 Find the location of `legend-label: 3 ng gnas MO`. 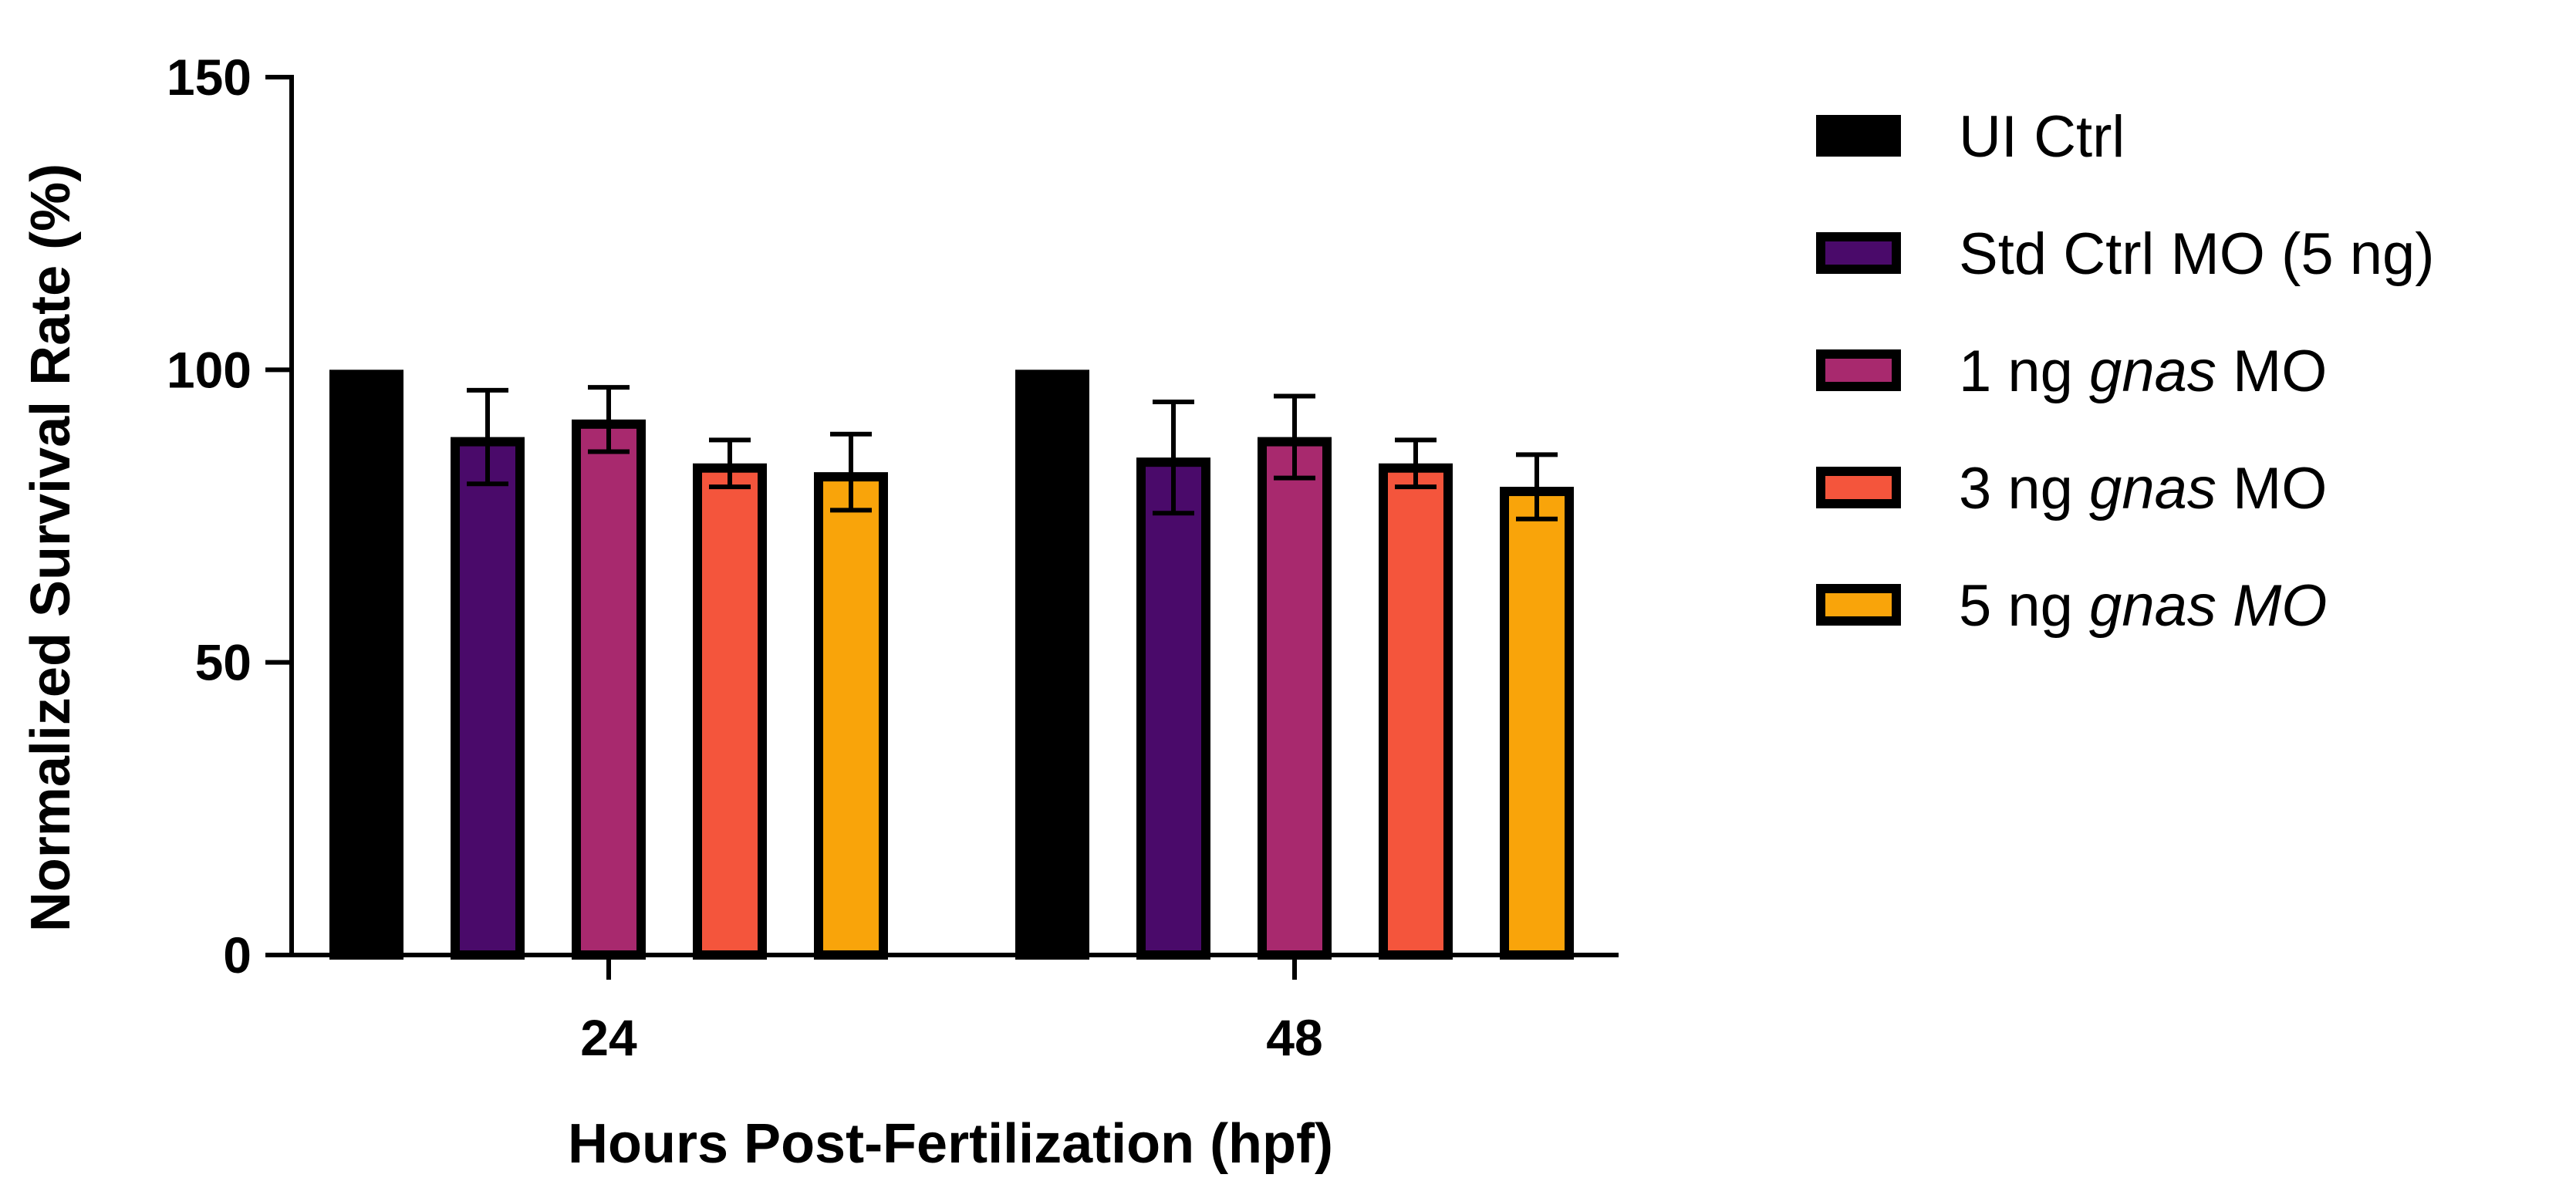

legend-label: 3 ng gnas MO is located at coordinates (2143, 489).